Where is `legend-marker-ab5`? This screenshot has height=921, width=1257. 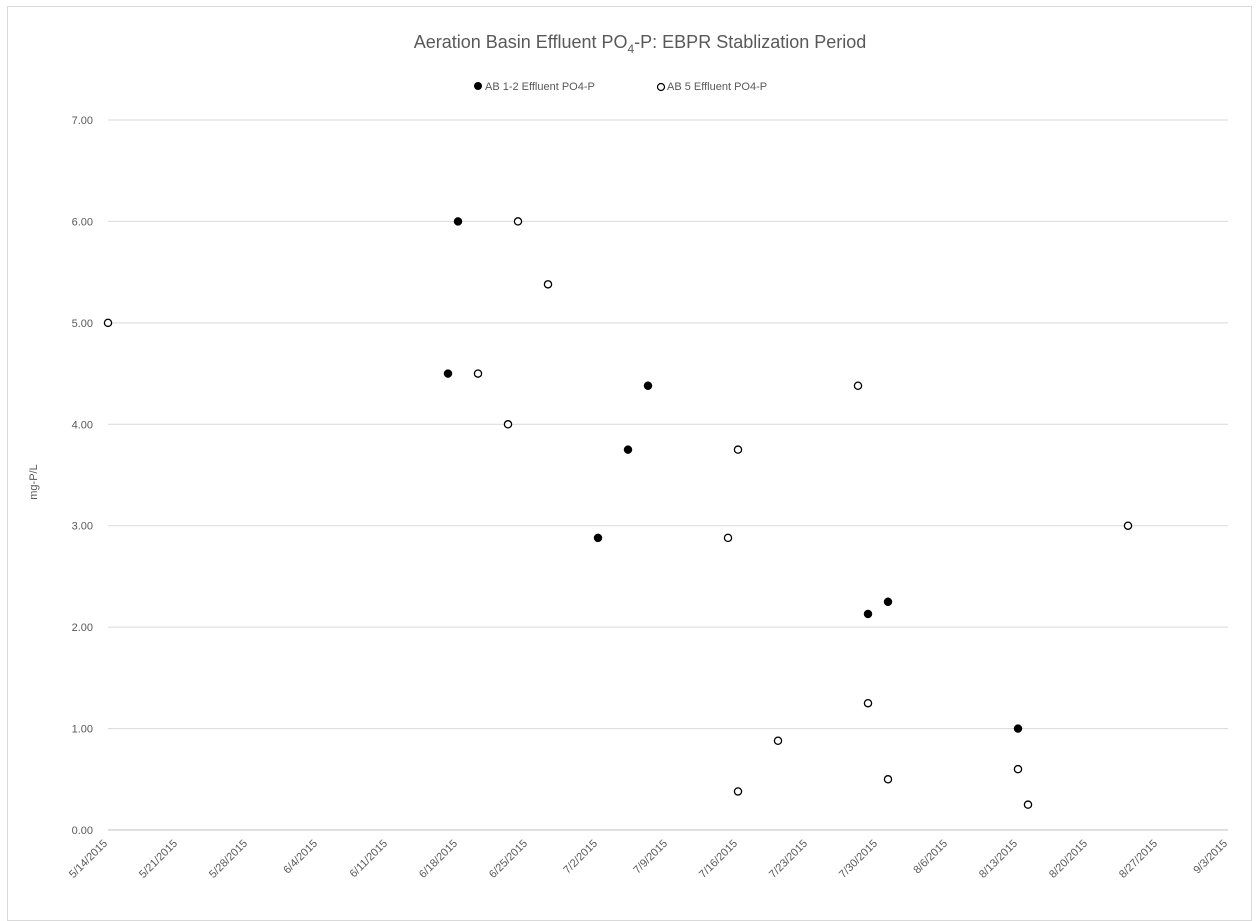
legend-marker-ab5 is located at coordinates (661, 87).